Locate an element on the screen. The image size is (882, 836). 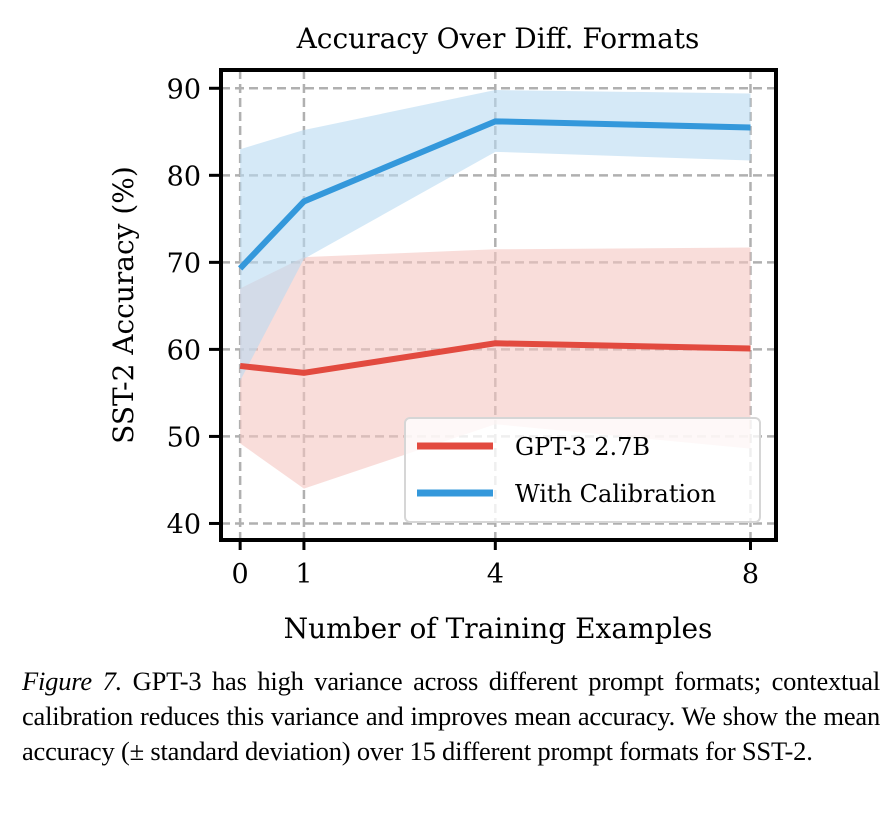
legend-label: With Calibration is located at coordinates (615, 494).